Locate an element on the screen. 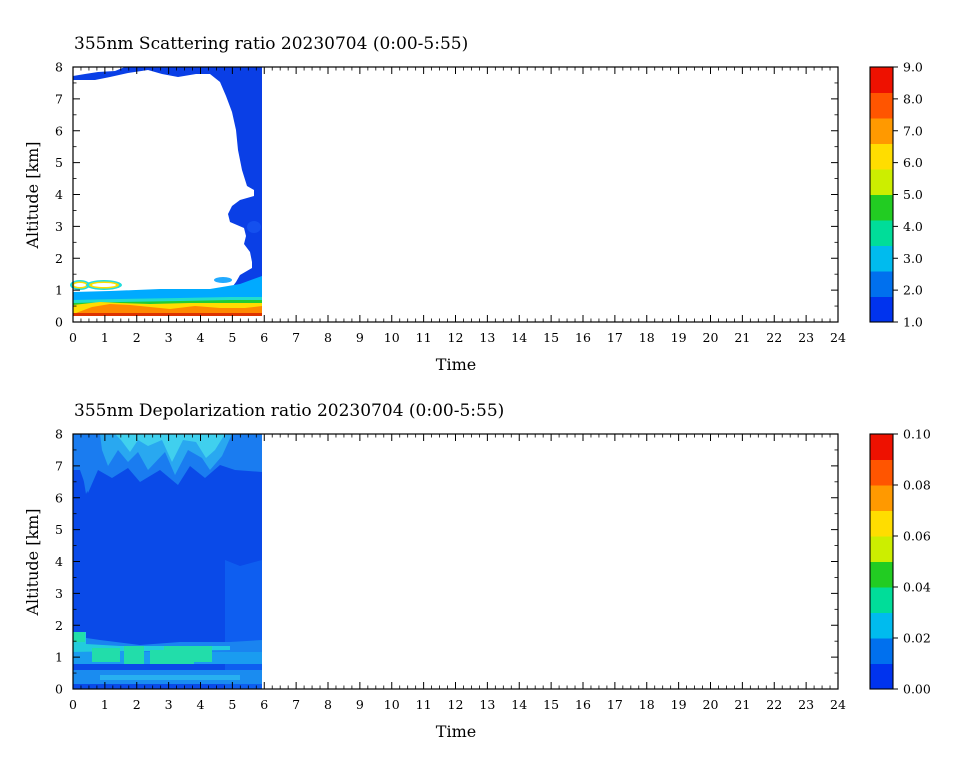 The height and width of the screenshot is (770, 960). panel2-x-tick-label: 18 is located at coordinates (647, 704).